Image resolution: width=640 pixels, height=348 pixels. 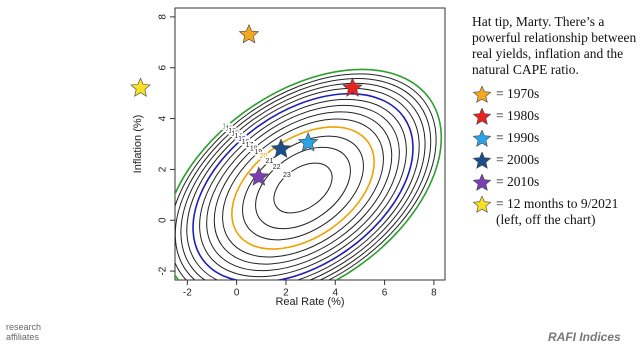 I want to click on contour-label: 15, so click(x=242, y=139).